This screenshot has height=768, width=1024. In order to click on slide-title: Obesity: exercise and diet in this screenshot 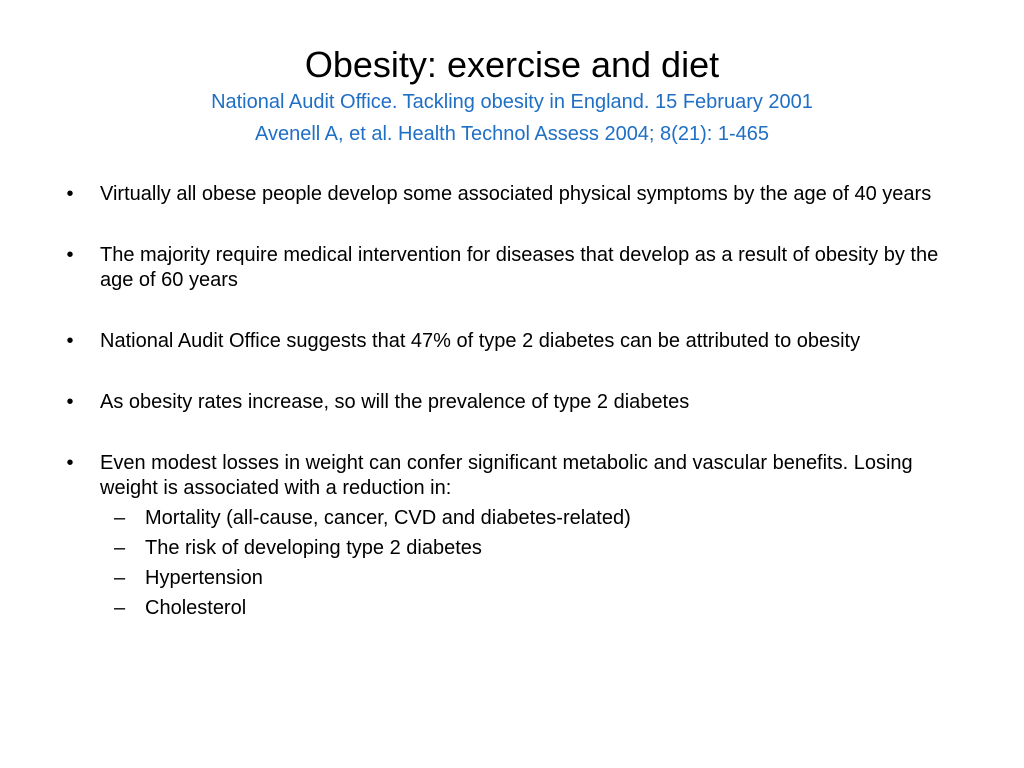, I will do `click(512, 64)`.